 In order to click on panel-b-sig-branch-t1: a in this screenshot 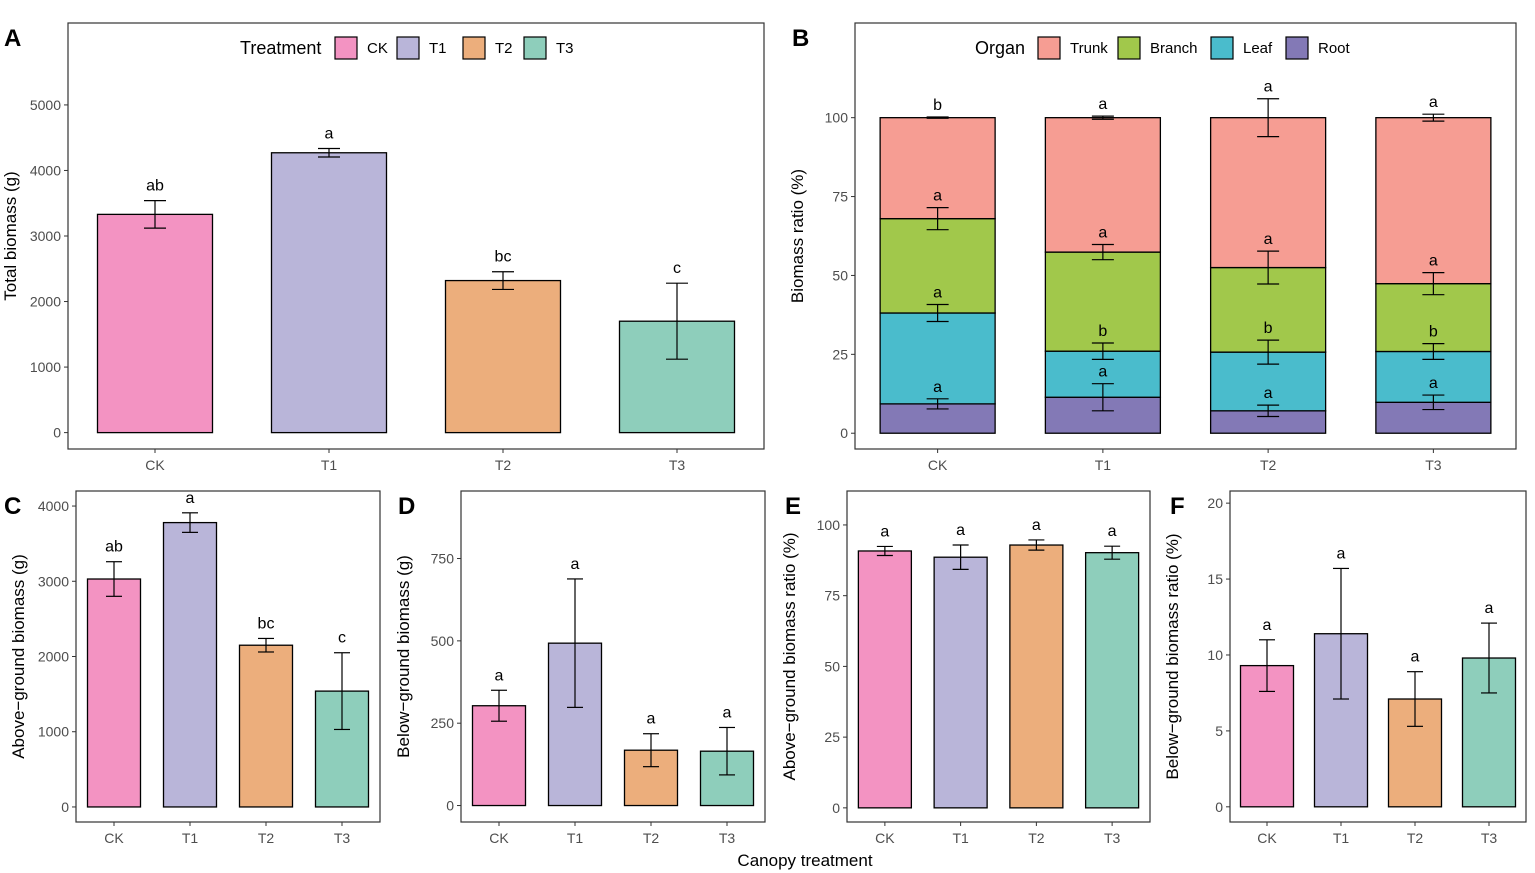, I will do `click(1102, 233)`.